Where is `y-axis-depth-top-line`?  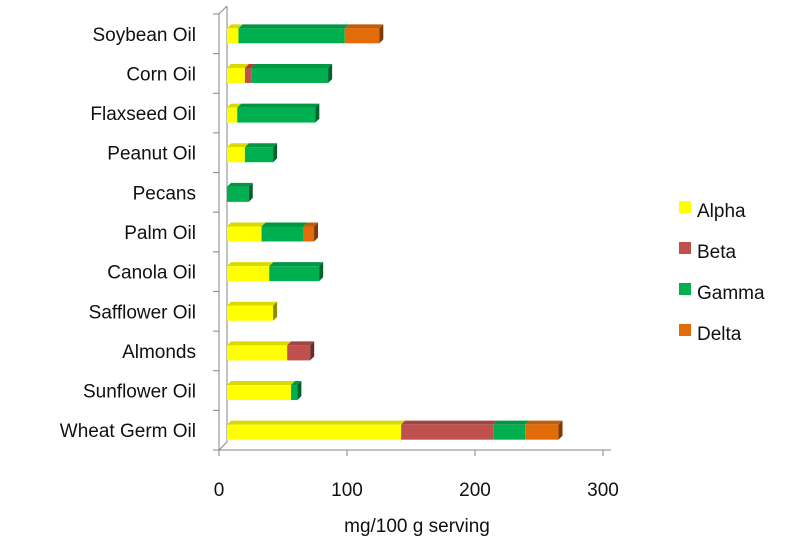
y-axis-depth-top-line is located at coordinates (223, 10).